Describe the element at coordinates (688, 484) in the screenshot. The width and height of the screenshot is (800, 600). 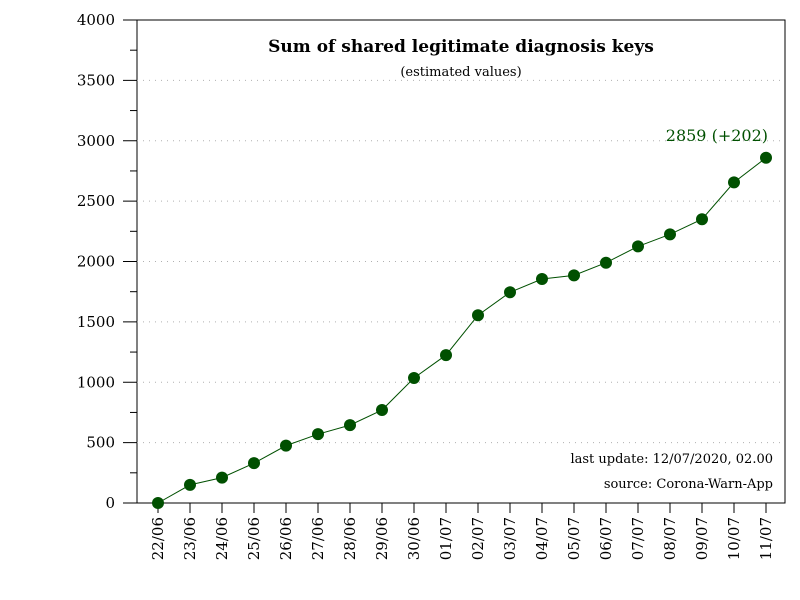
I see `source-note: source: Corona-Warn-App` at that location.